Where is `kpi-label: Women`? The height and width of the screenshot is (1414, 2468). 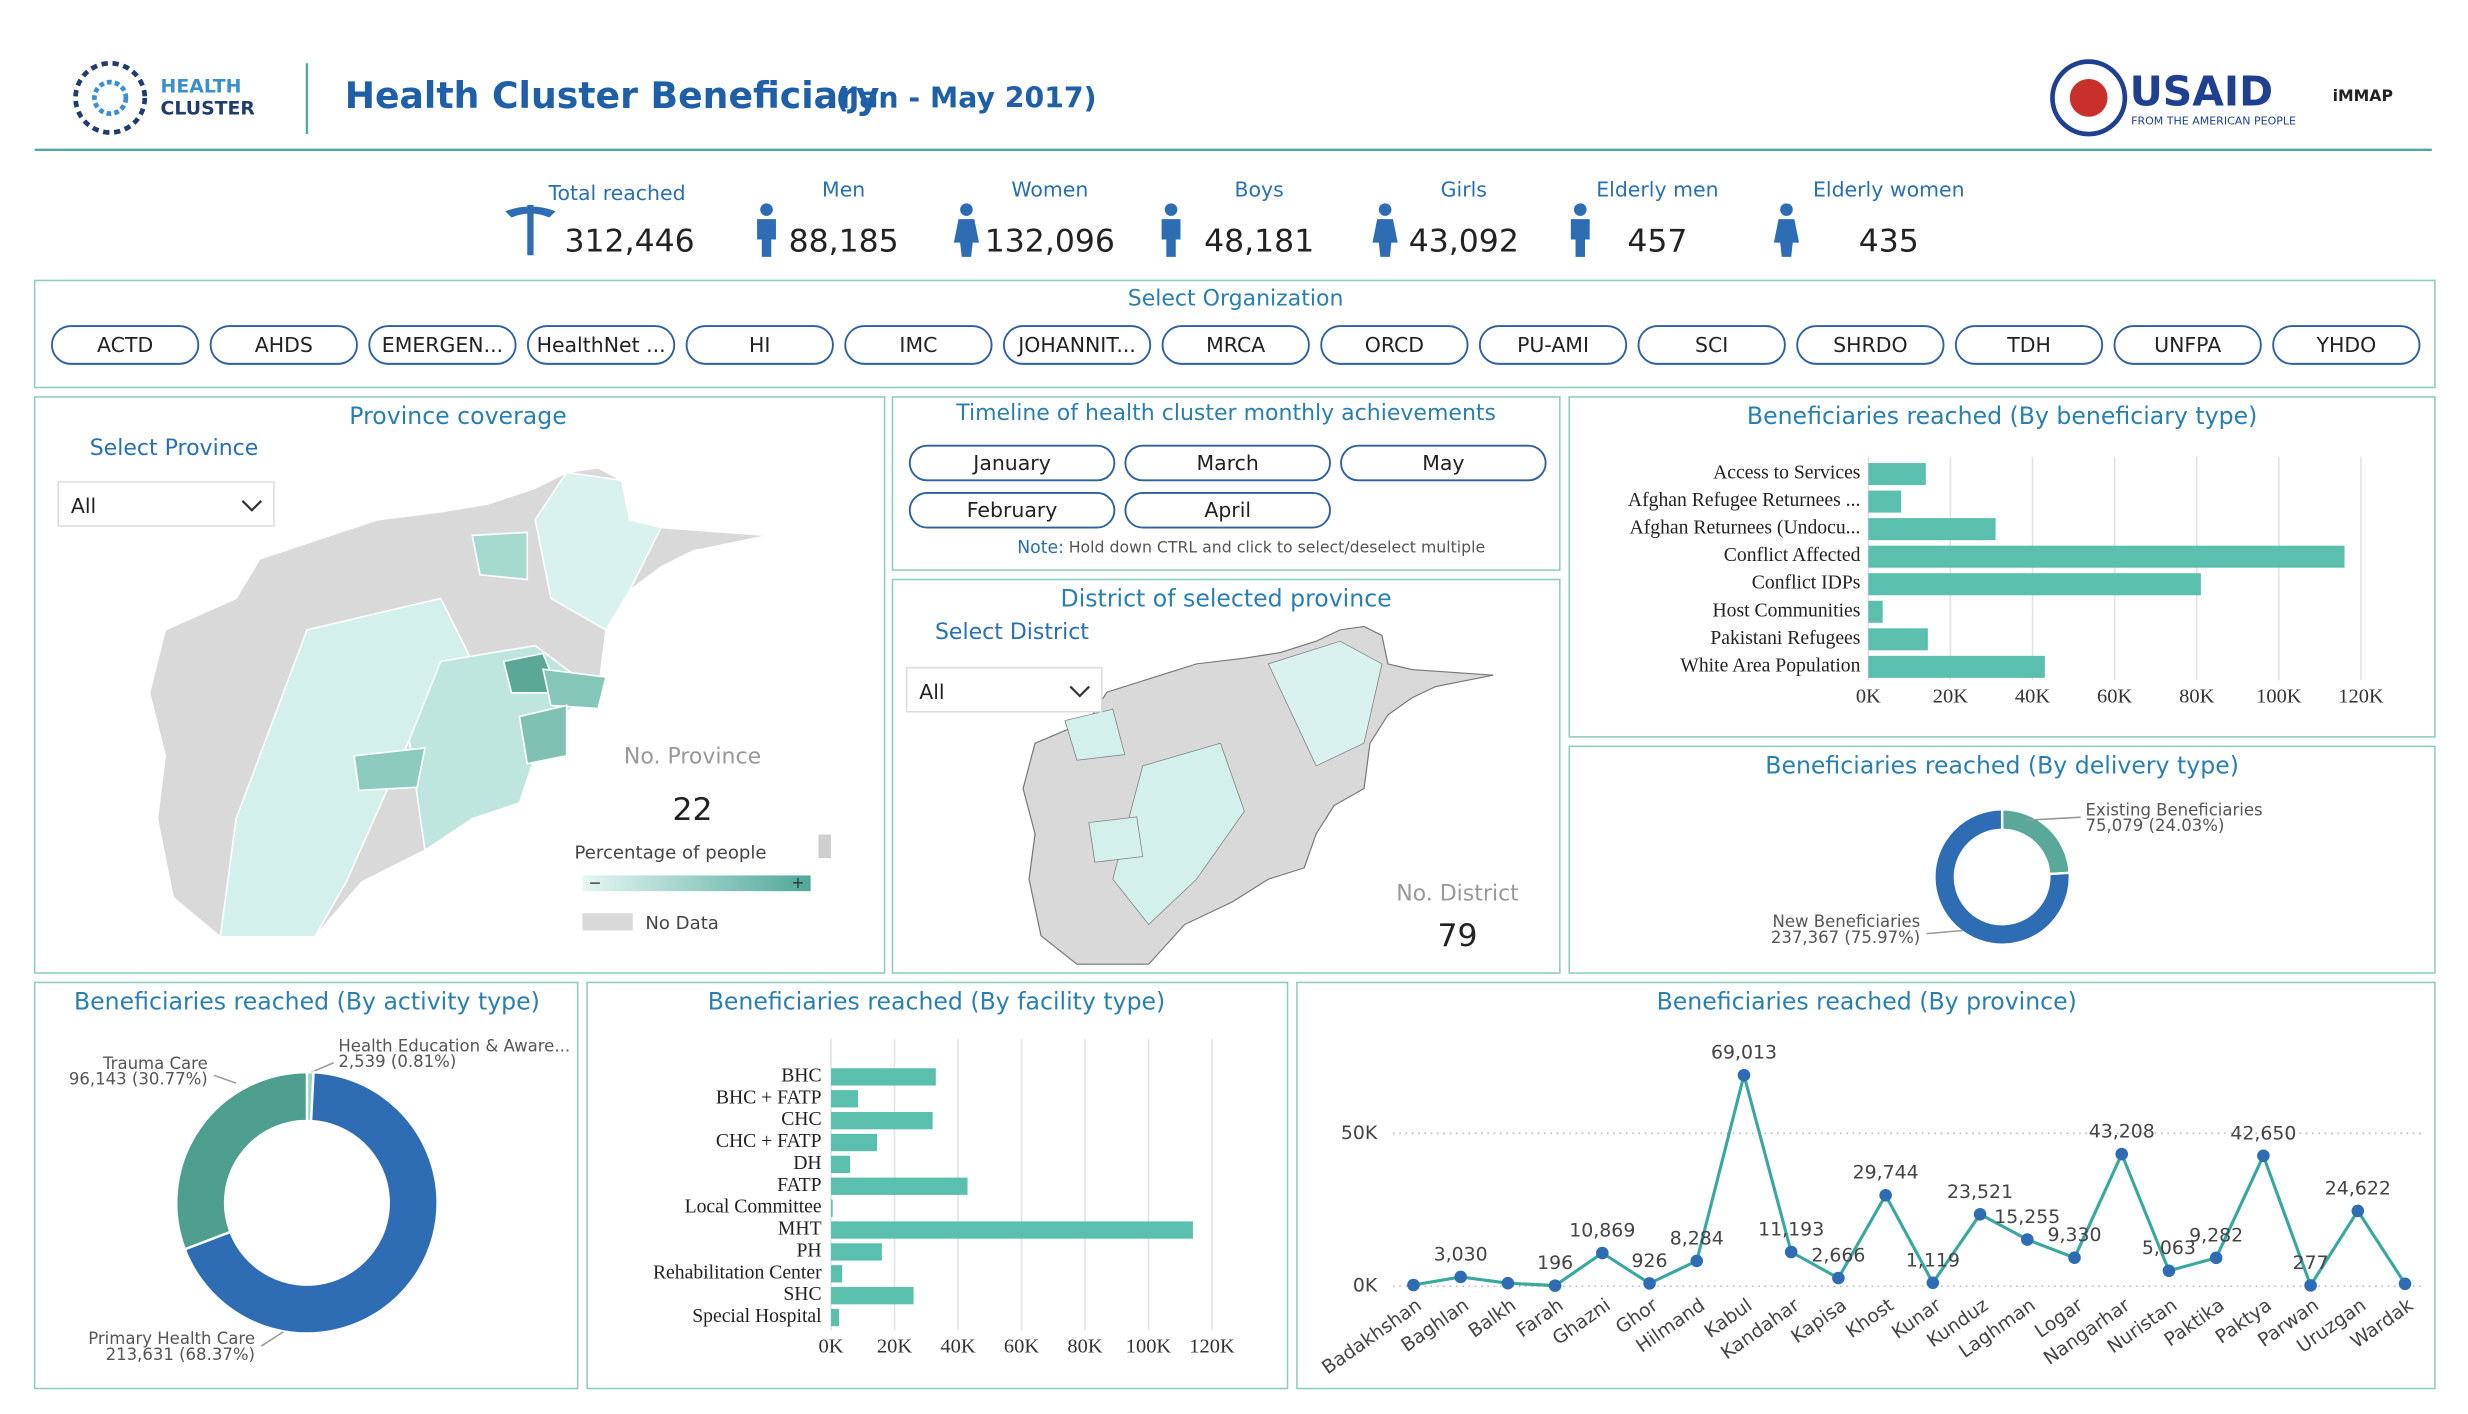 kpi-label: Women is located at coordinates (1049, 190).